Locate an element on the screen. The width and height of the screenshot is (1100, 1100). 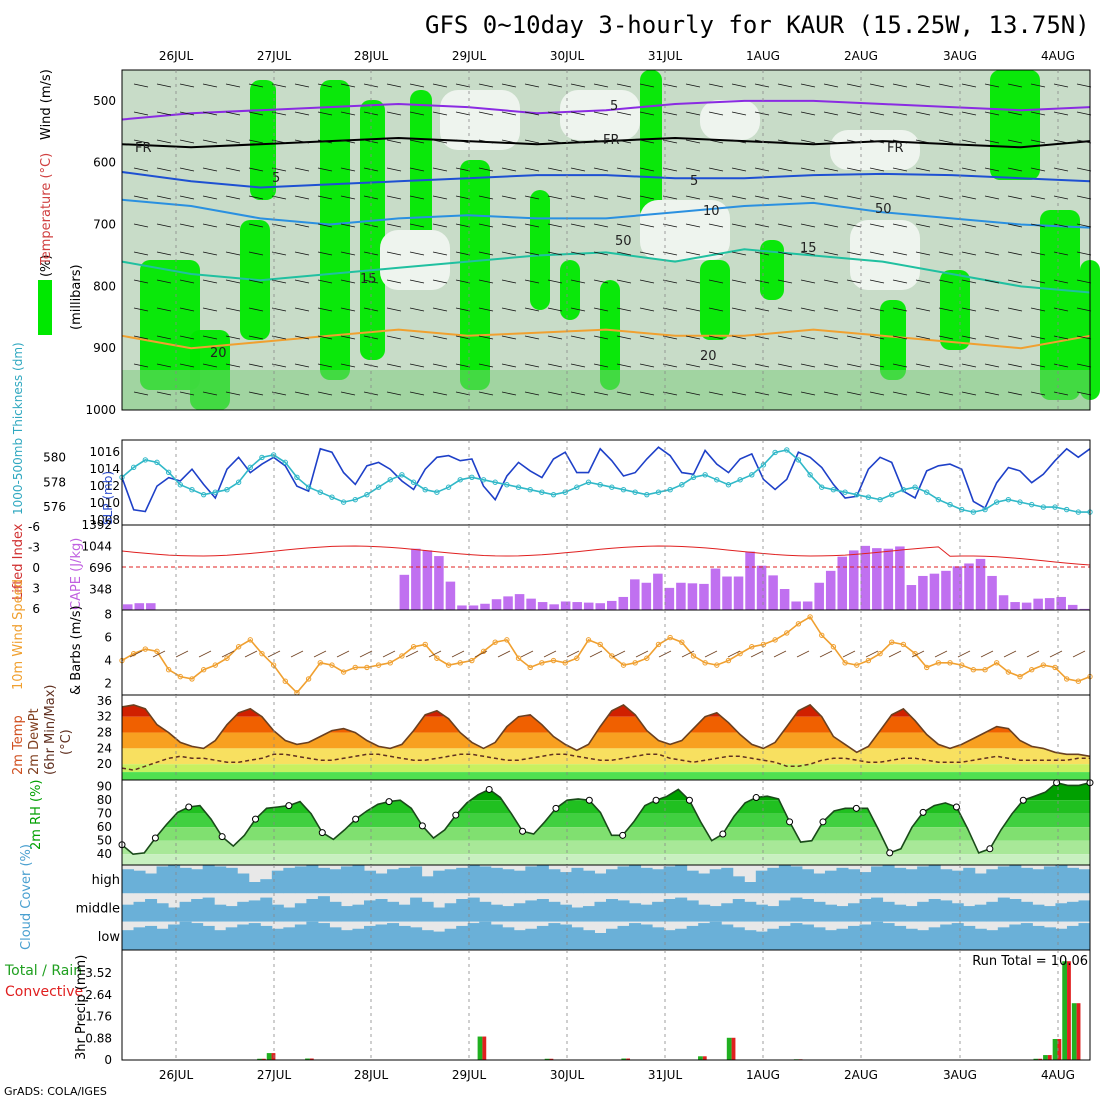
rh-tick: 60 is located at coordinates (104, 827).